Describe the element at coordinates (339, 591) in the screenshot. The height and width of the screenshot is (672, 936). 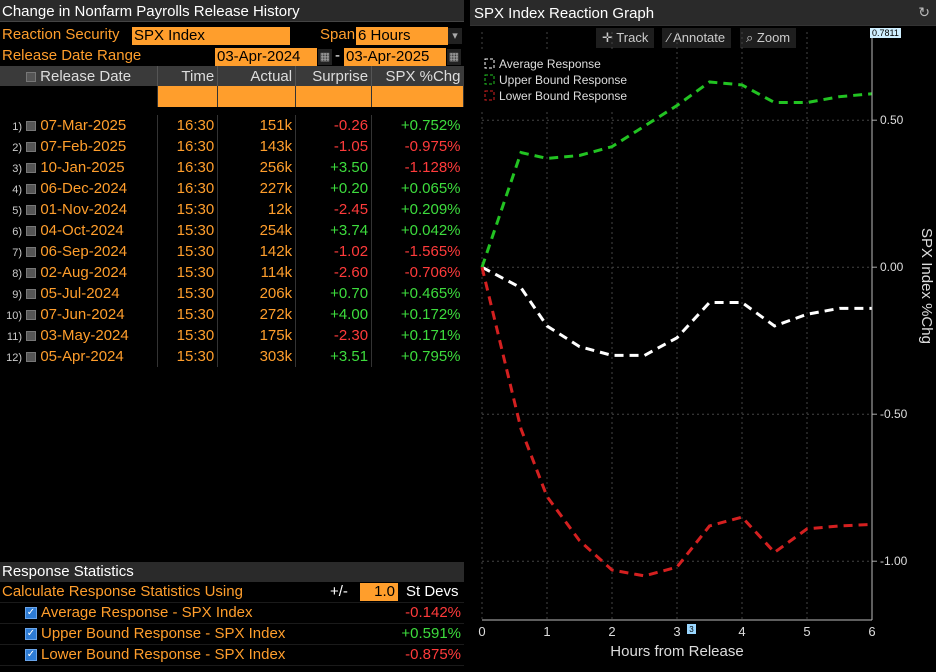
I see `plus-minus-label: +/-` at that location.